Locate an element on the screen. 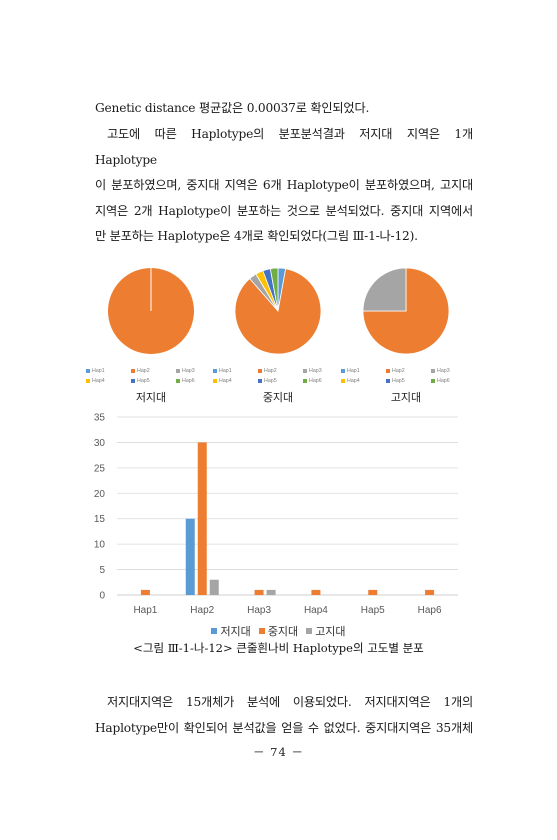 The width and height of the screenshot is (557, 840). pie-chart-lowland: Hap1 Hap2 Hap3 Hap4 Hap5 Hap6 저지대 is located at coordinates (151, 334).